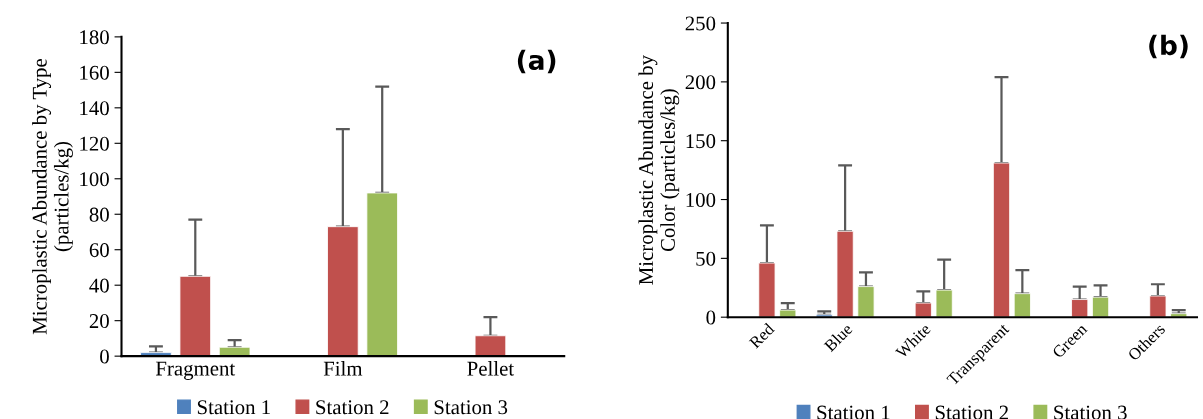 This screenshot has width=1203, height=419. I want to click on y-axis-title: Microplastic Abundance by Color (particles/kg), so click(659, 170).